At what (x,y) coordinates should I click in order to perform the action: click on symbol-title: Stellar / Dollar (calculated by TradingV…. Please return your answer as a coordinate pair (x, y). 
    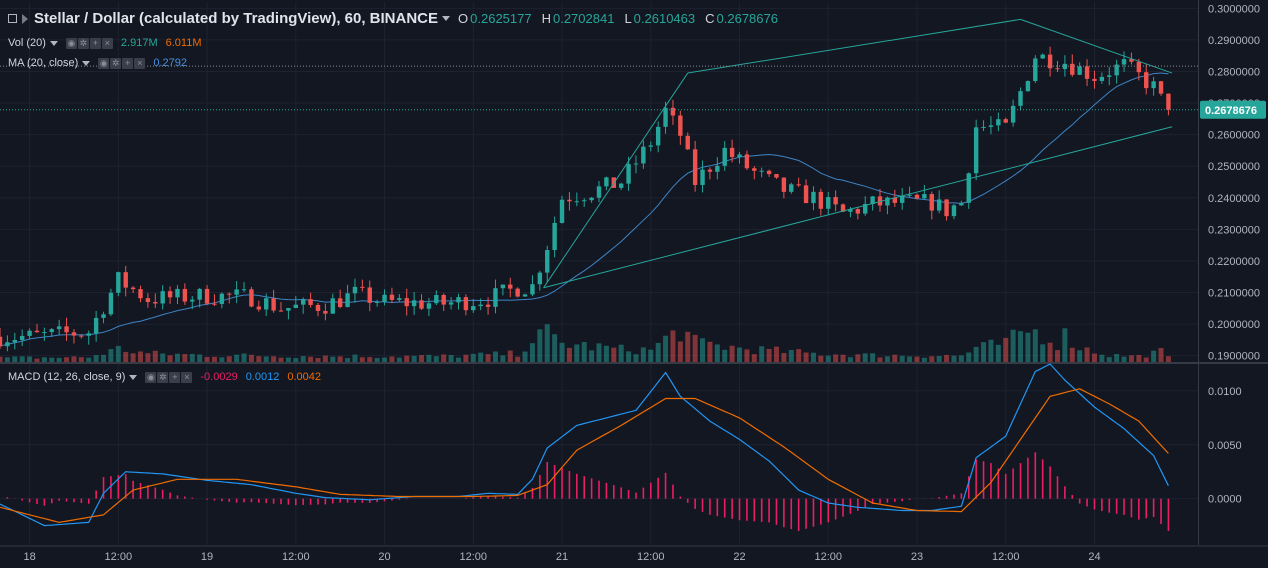
    Looking at the image, I should click on (236, 18).